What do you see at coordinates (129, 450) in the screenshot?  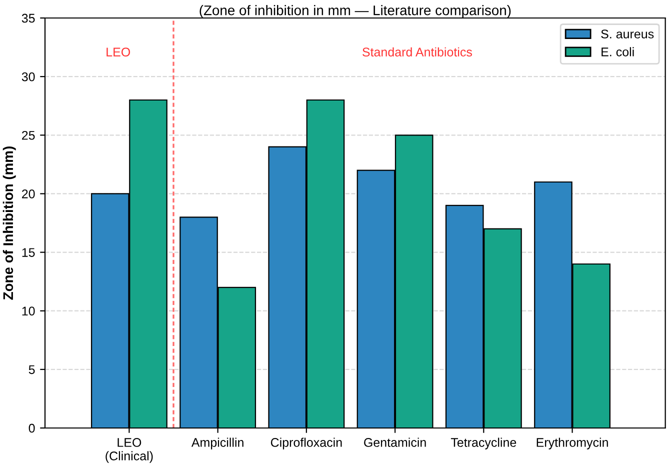 I see `x-tick-label: LEO (Clinical)` at bounding box center [129, 450].